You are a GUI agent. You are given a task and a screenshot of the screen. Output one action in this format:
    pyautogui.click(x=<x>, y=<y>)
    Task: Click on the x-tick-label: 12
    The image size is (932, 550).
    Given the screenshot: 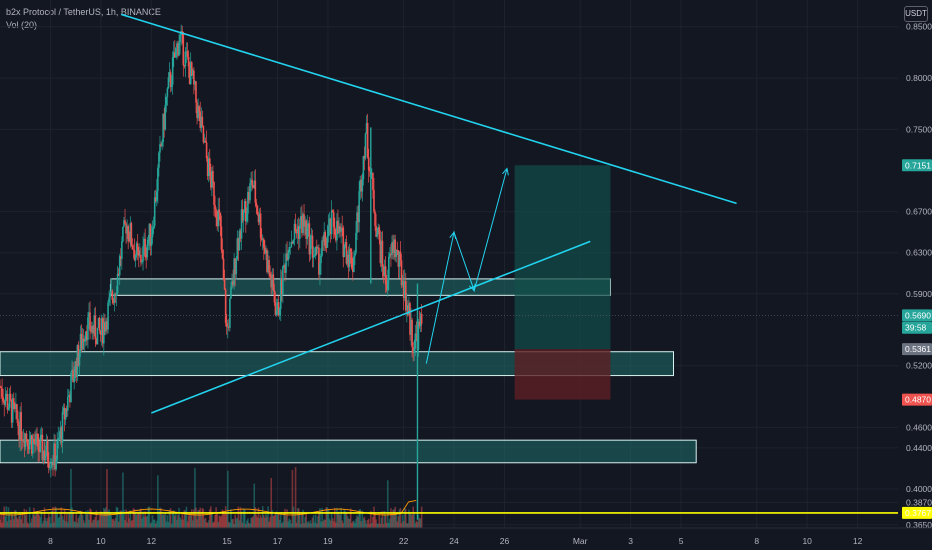 What is the action you would take?
    pyautogui.click(x=152, y=541)
    